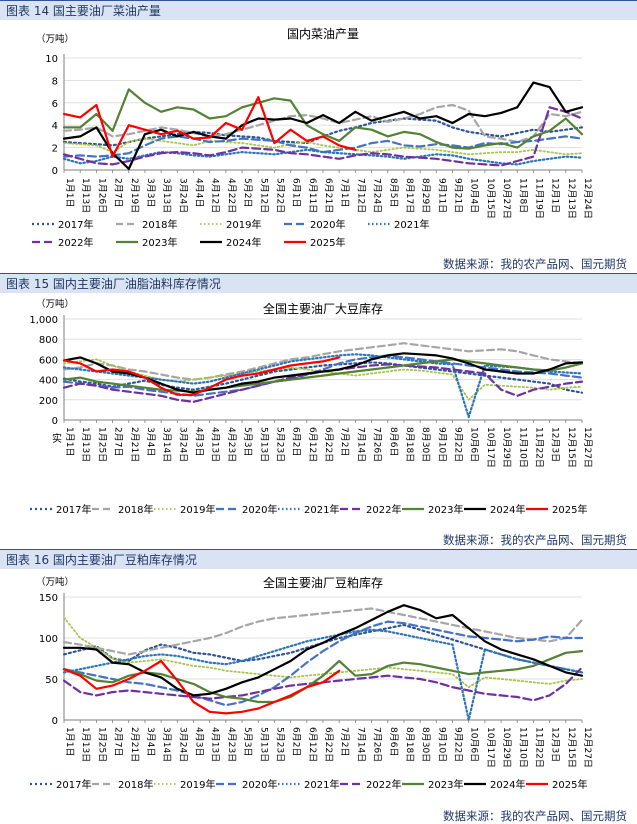 This screenshot has height=824, width=637. I want to click on x-tick-label: 7月14日, so click(360, 444).